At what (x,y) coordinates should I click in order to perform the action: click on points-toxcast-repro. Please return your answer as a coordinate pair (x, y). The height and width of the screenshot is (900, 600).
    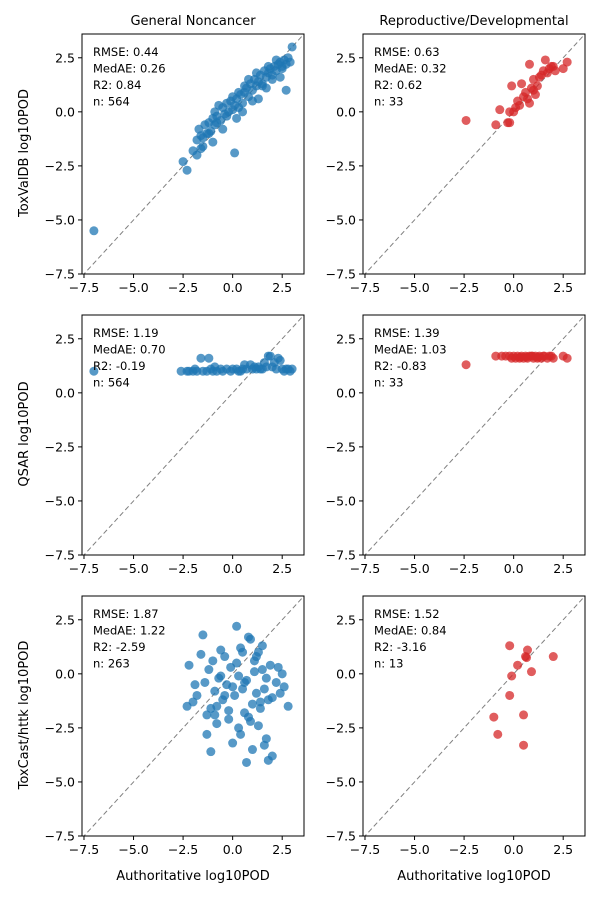
    Looking at the image, I should click on (523, 695).